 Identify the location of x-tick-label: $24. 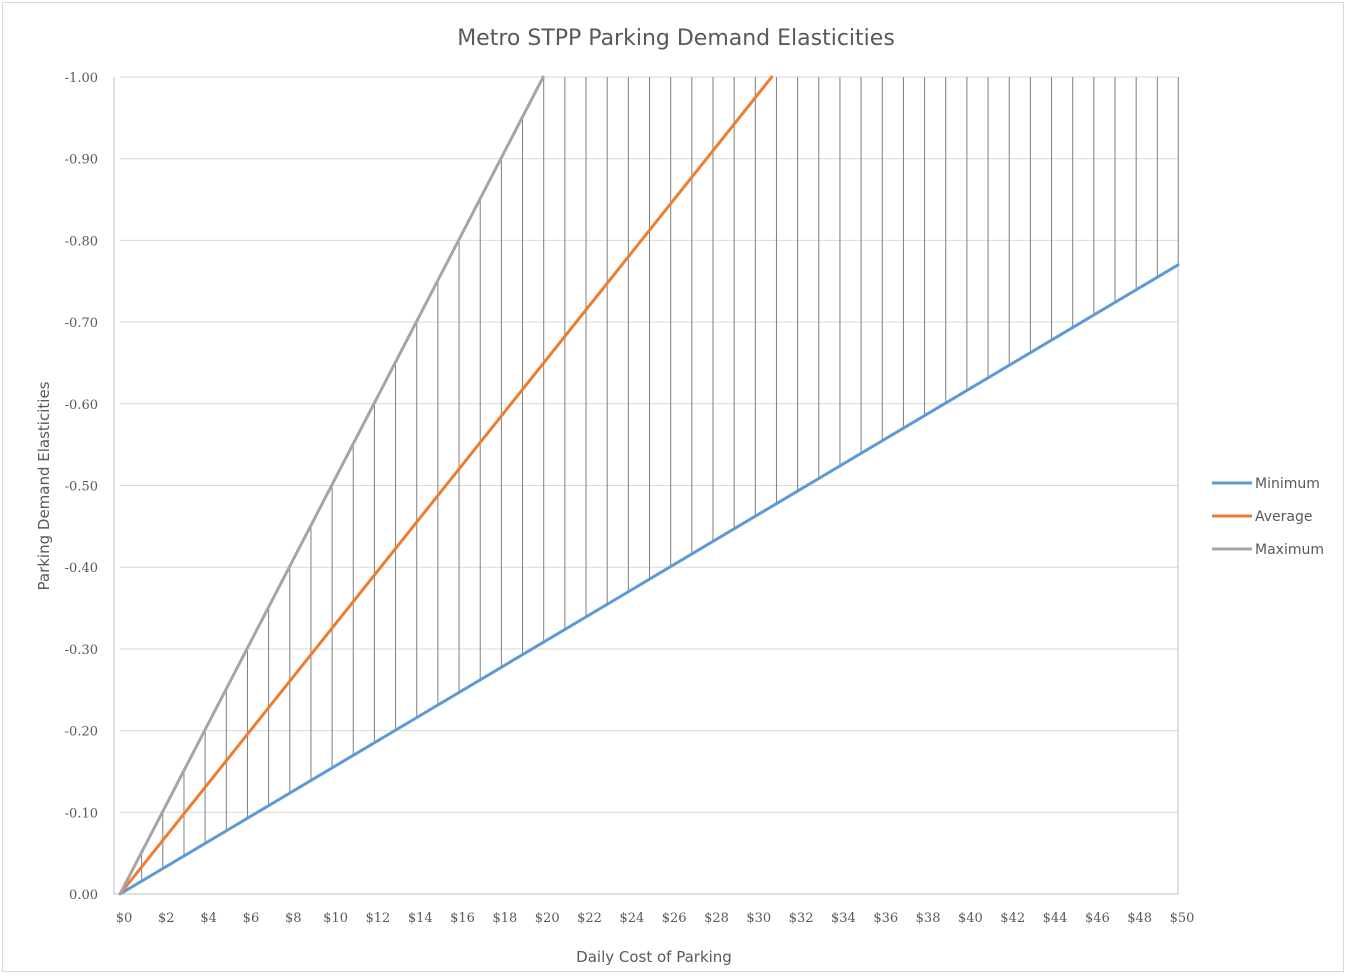
(631, 918).